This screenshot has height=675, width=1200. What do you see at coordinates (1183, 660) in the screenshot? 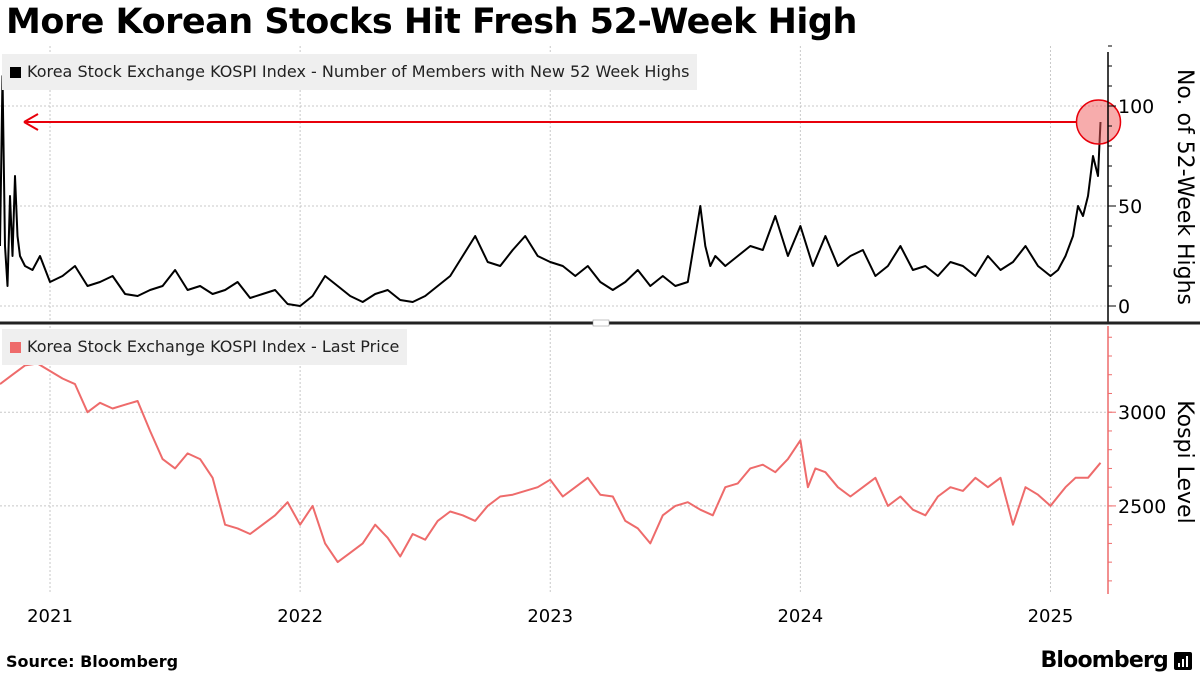
I see `bloomberg-terminal-icon` at bounding box center [1183, 660].